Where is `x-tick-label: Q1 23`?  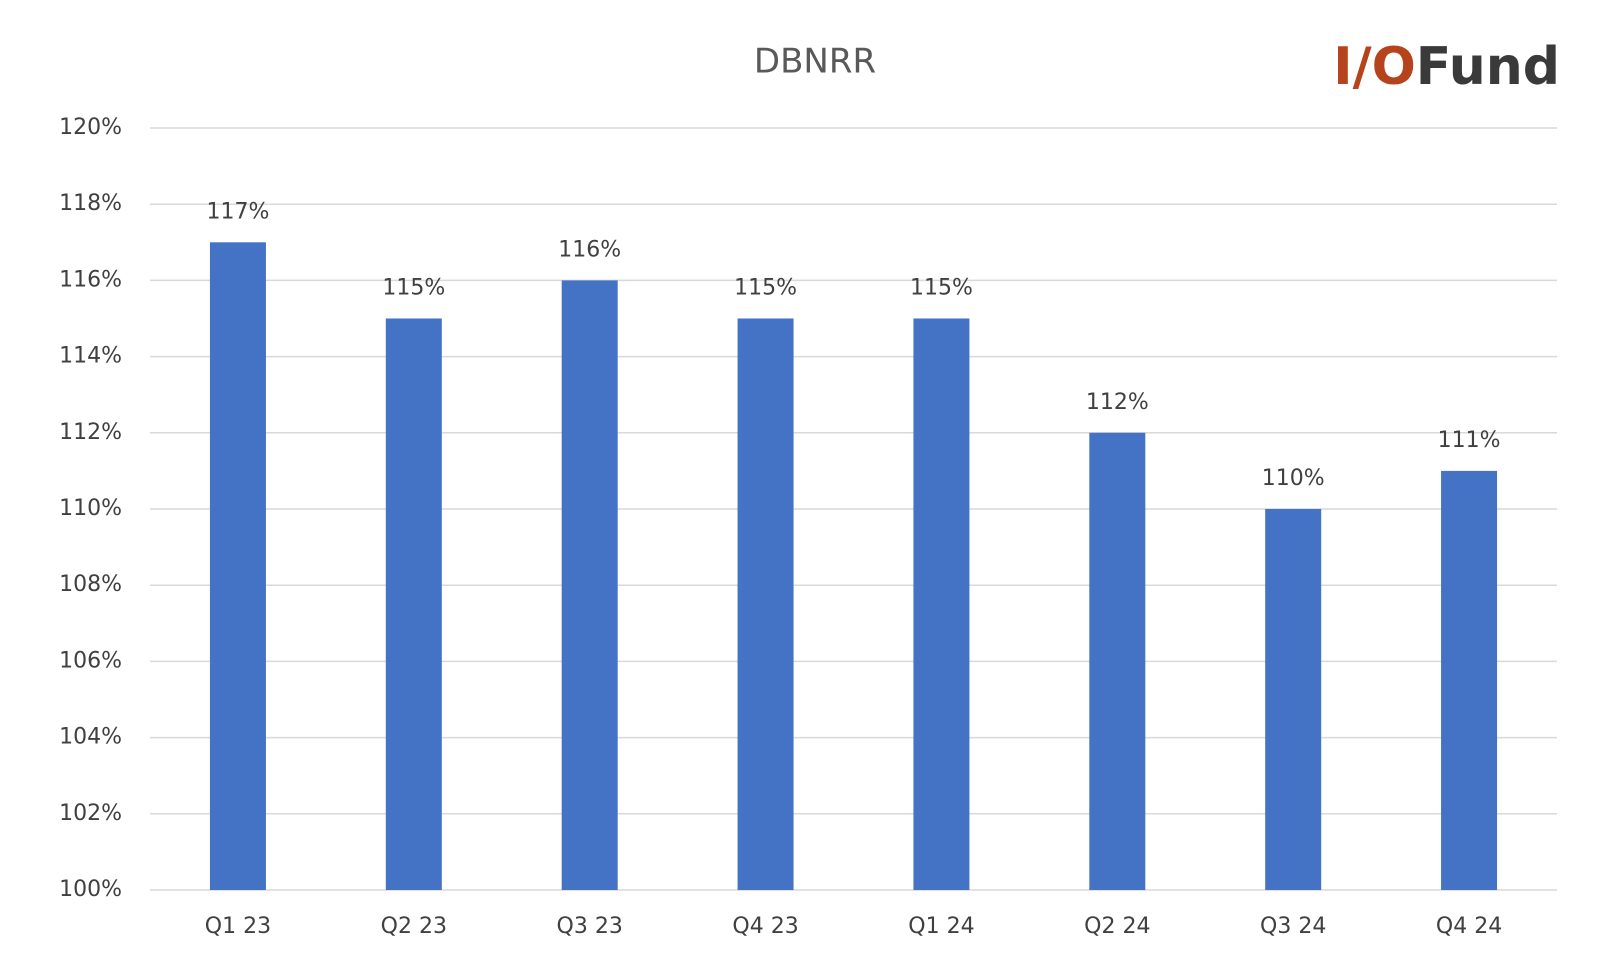
x-tick-label: Q1 23 is located at coordinates (238, 926).